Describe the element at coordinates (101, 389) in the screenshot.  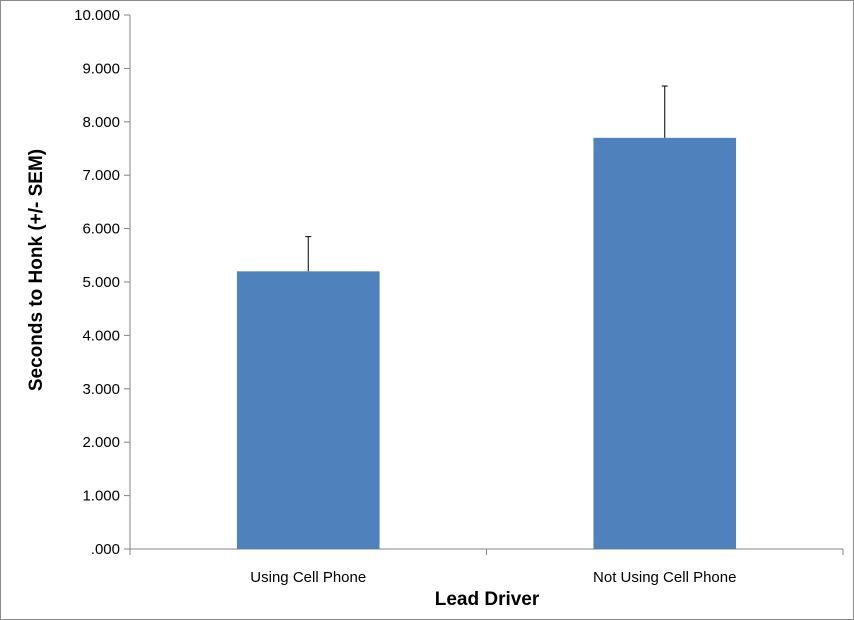
I see `y-tick-label: 3.000` at that location.